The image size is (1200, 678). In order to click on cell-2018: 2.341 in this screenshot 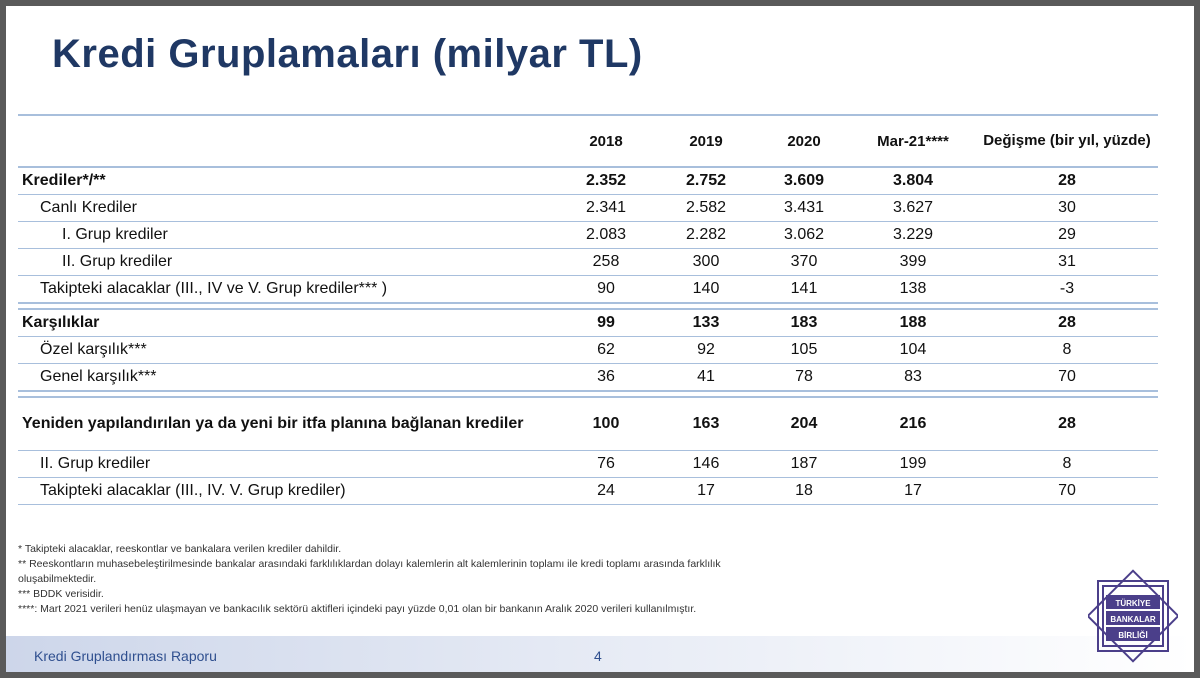, I will do `click(606, 208)`.